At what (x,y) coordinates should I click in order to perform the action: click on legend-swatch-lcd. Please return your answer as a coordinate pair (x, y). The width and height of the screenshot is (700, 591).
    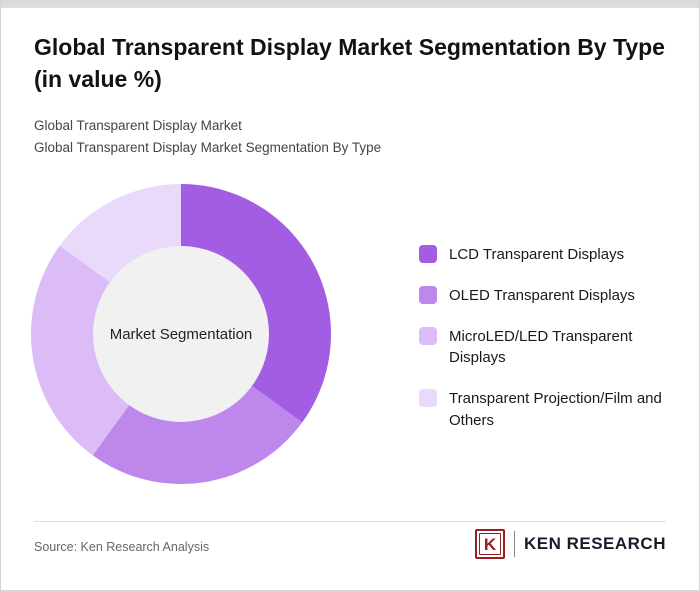
    Looking at the image, I should click on (428, 254).